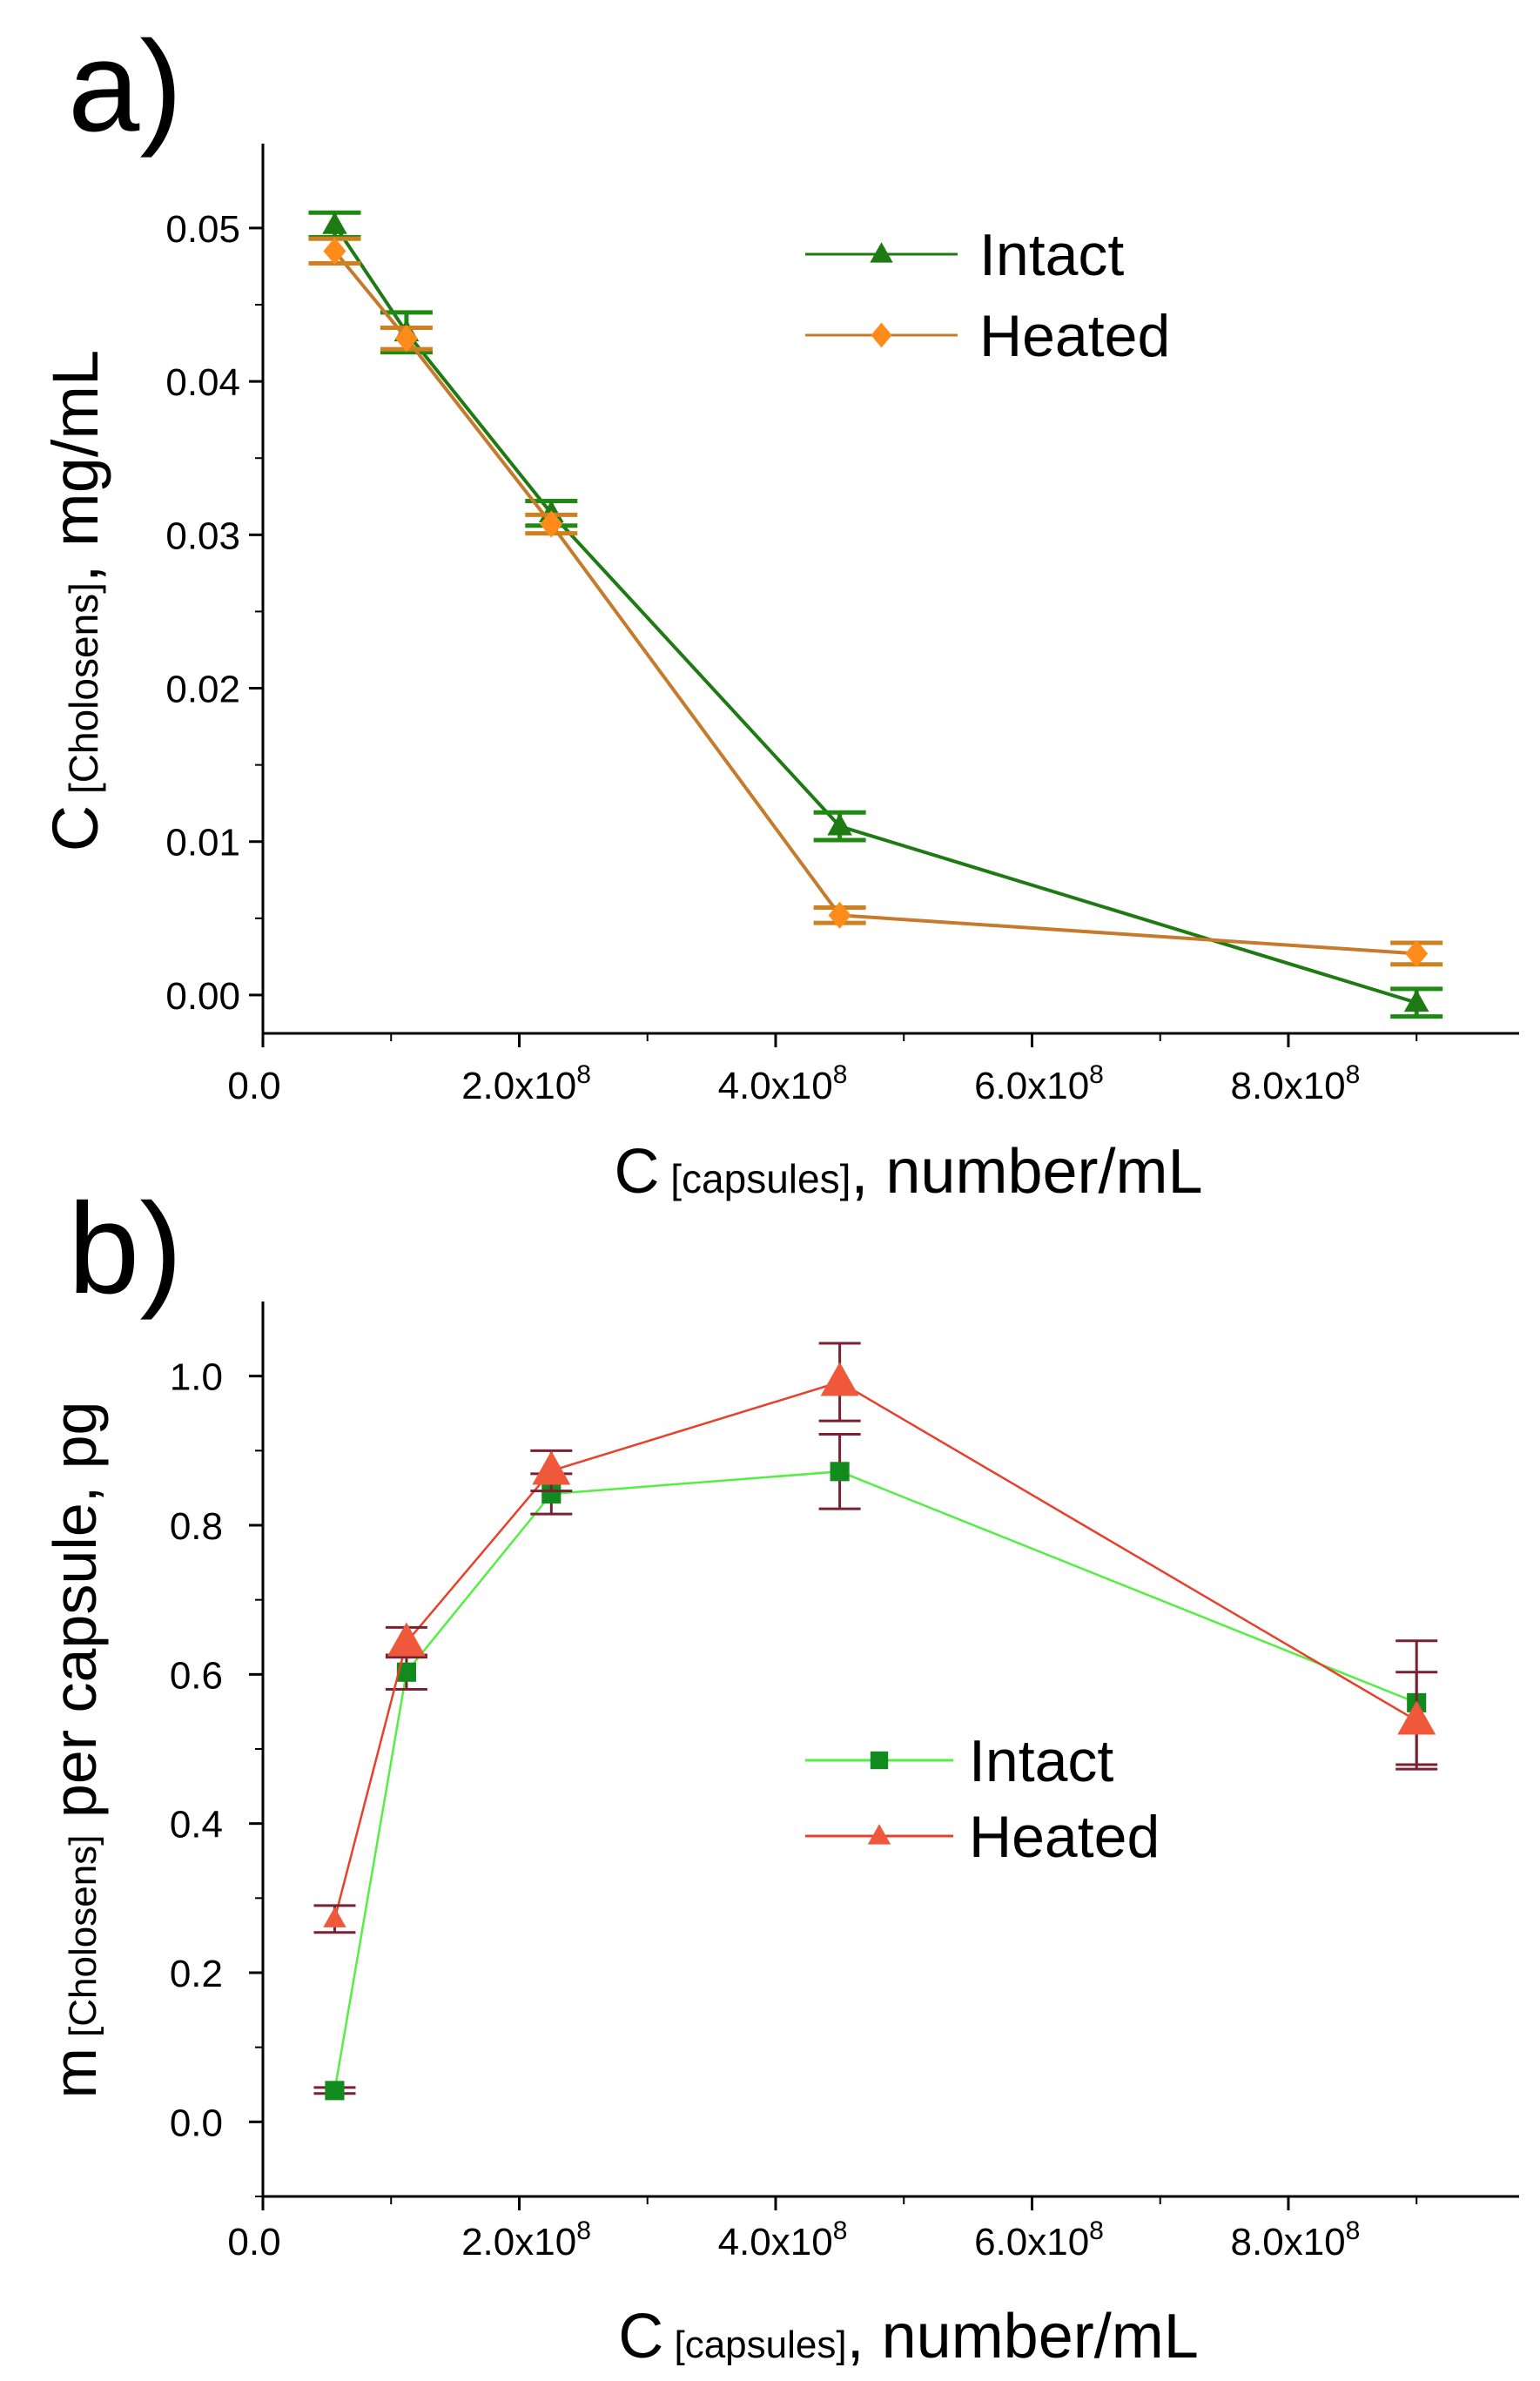 The width and height of the screenshot is (1540, 2381). Describe the element at coordinates (75, 828) in the screenshot. I see `y-axis-title-main: C` at that location.